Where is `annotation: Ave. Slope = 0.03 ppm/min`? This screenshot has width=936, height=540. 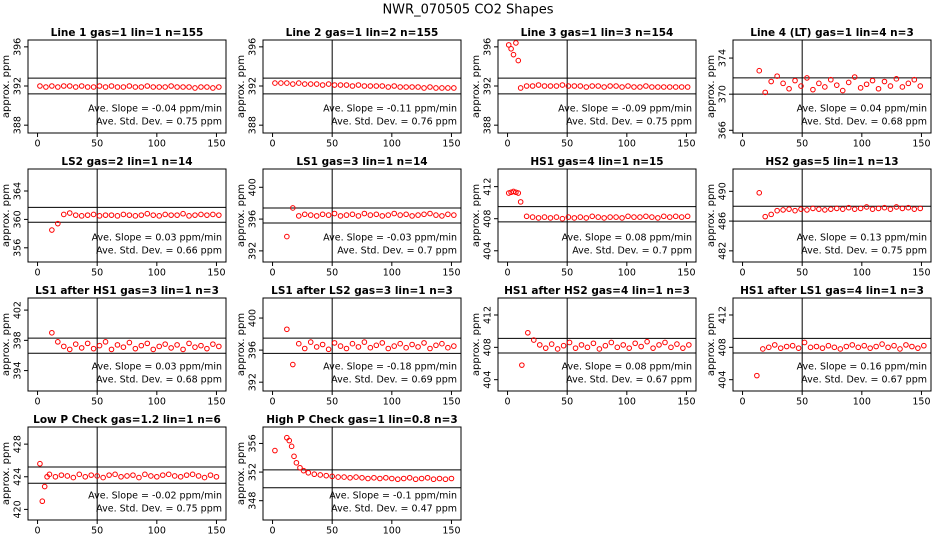
annotation: Ave. Slope = 0.03 ppm/min is located at coordinates (157, 367).